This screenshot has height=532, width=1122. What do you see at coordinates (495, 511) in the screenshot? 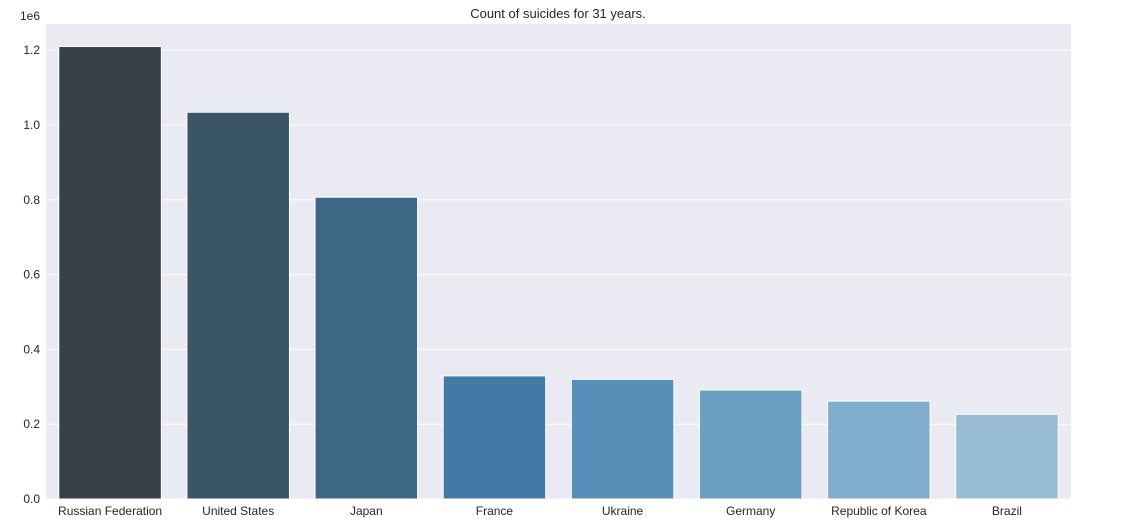
I see `x-tick-label: France` at bounding box center [495, 511].